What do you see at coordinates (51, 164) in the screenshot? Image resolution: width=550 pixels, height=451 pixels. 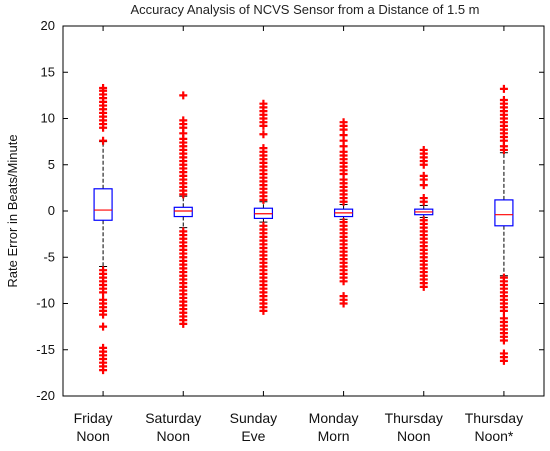 I see `y-tick-label: 5` at bounding box center [51, 164].